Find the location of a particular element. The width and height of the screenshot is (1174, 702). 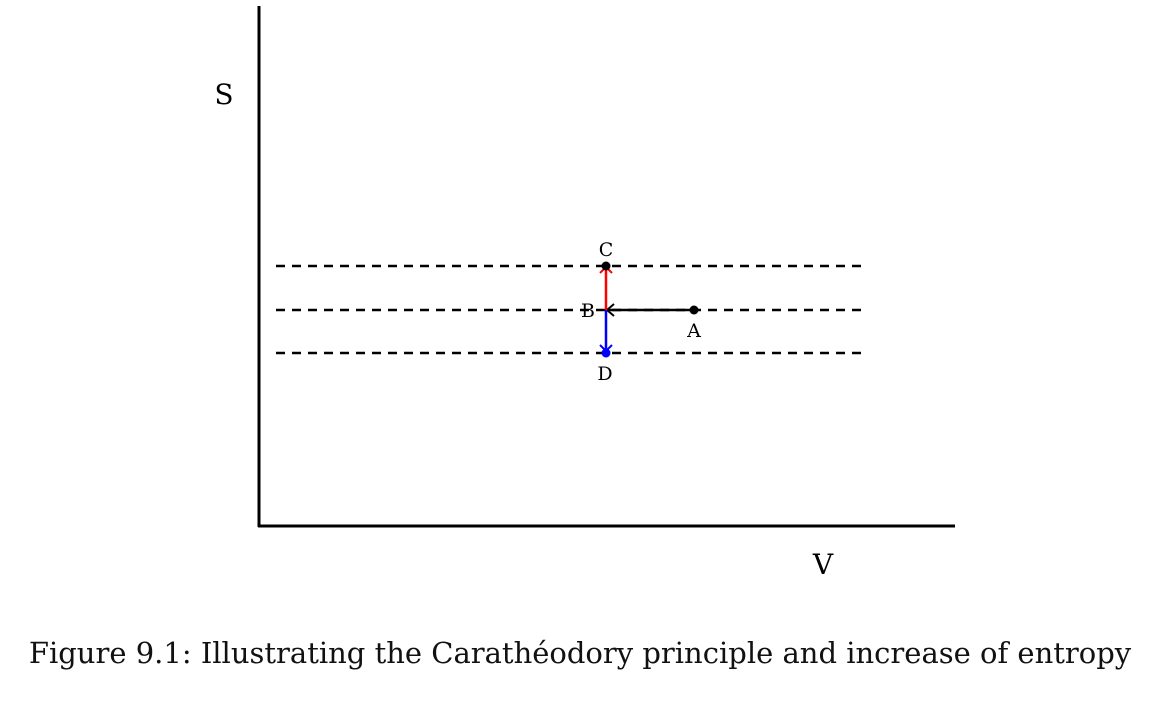

x-axis-label: V is located at coordinates (823, 564).